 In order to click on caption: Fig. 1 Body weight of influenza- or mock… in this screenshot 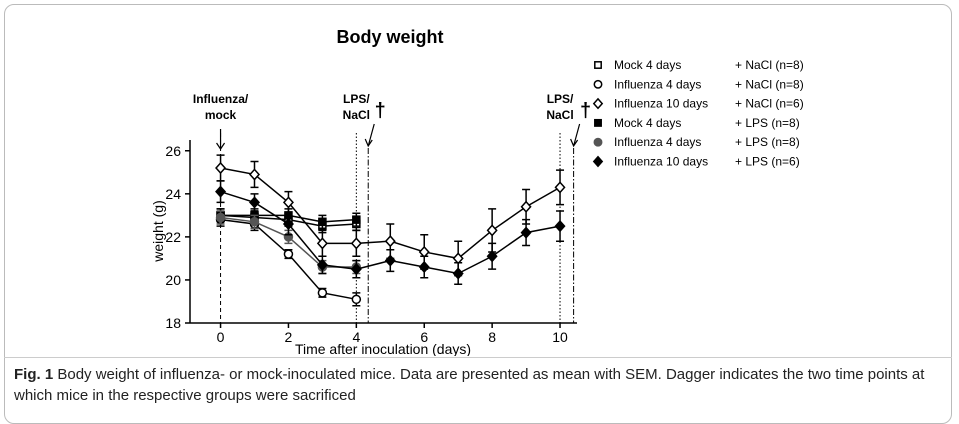, I will do `click(476, 385)`.